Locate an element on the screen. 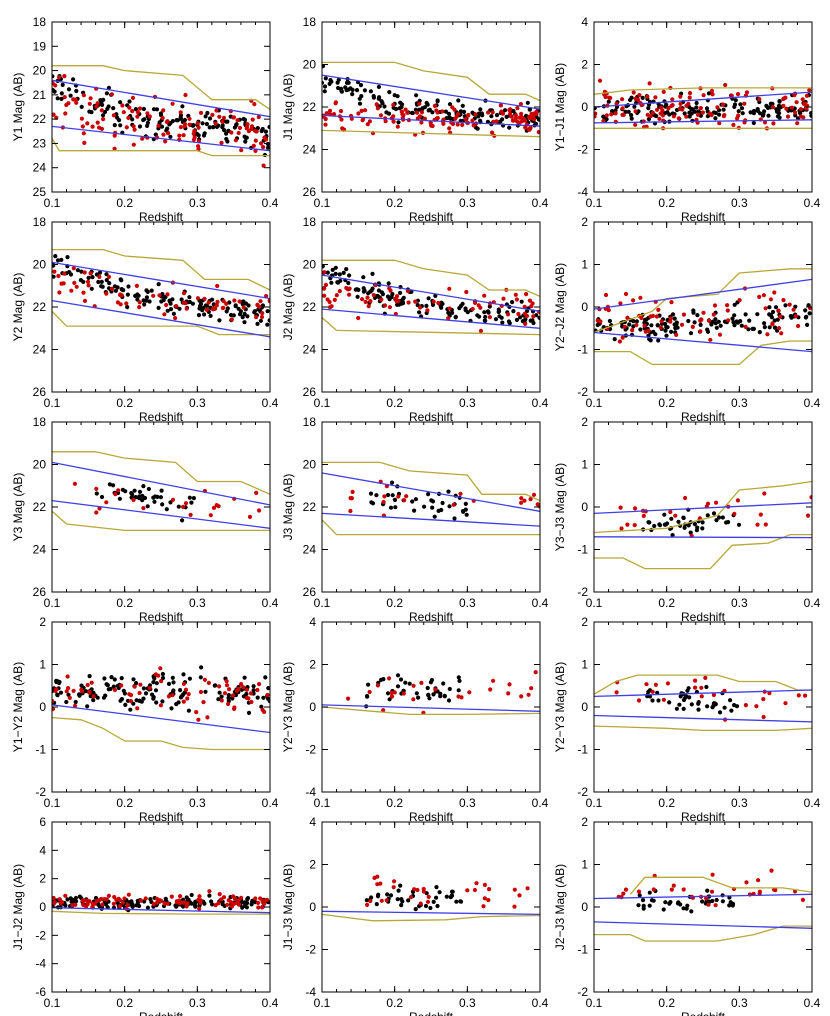  x-tick-label: 0.1 is located at coordinates (52, 603).